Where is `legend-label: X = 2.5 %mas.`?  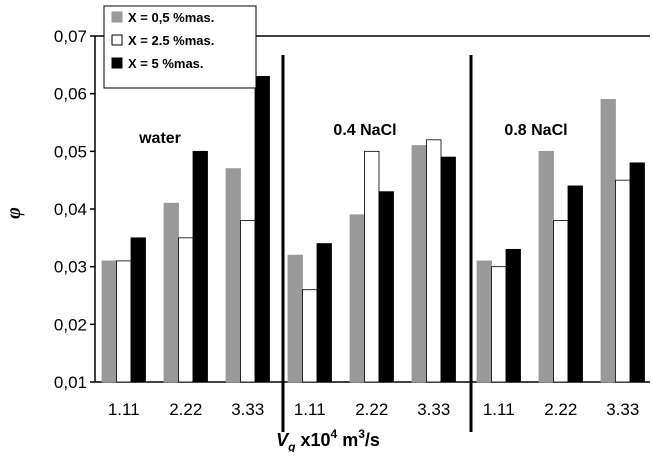 legend-label: X = 2.5 %mas. is located at coordinates (171, 40).